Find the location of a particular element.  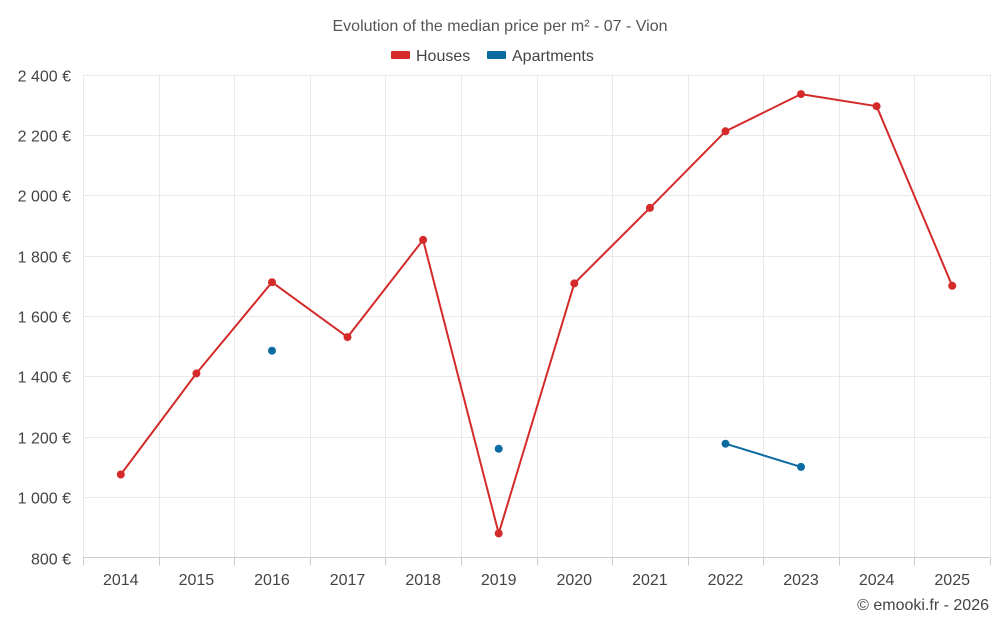

legend-swatch-apartments is located at coordinates (496, 55).